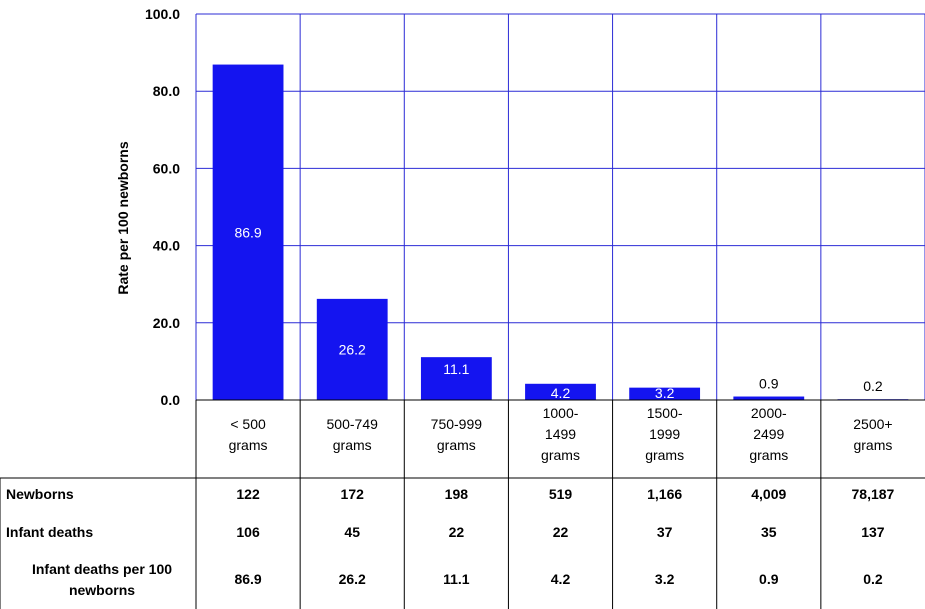 The image size is (925, 609). Describe the element at coordinates (769, 413) in the screenshot. I see `category-label: 2000-` at that location.